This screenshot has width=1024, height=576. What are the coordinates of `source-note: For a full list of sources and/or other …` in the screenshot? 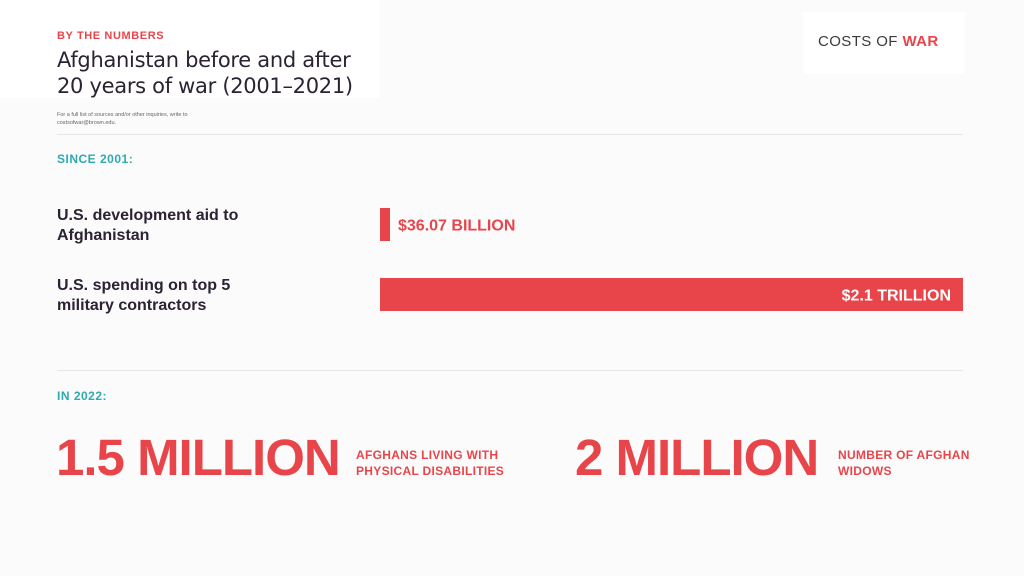 It's located at (122, 119).